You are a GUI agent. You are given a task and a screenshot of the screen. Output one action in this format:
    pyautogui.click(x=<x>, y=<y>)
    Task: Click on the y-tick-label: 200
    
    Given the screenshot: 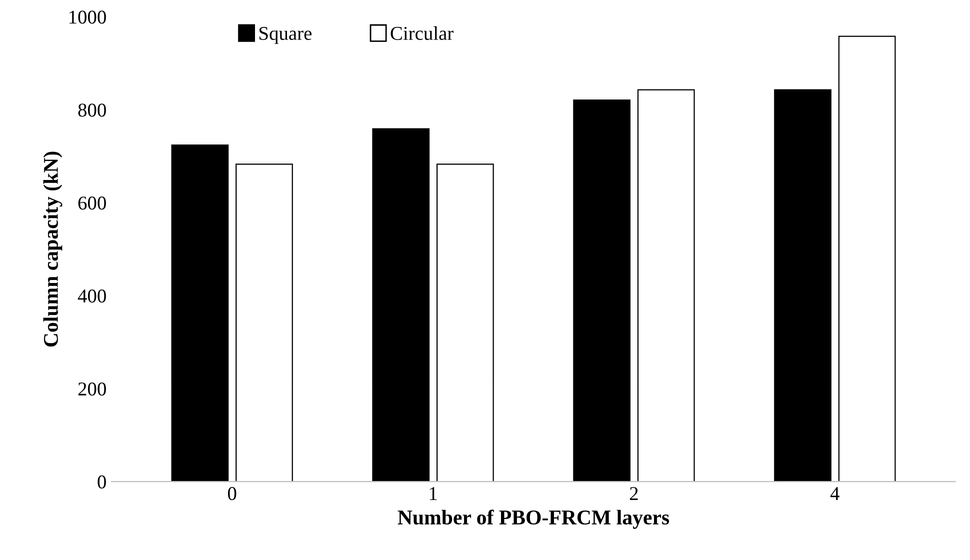 What is the action you would take?
    pyautogui.click(x=92, y=389)
    